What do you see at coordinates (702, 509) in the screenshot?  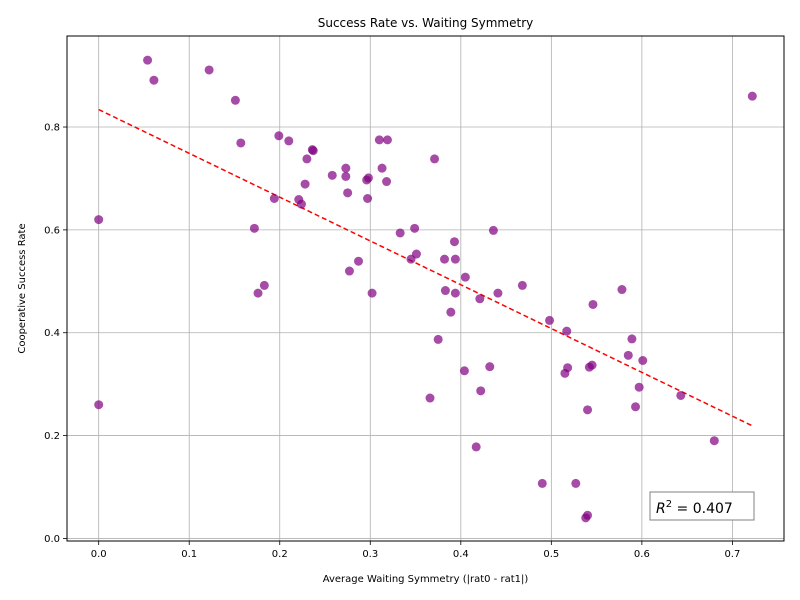 I see `annotation-value: = 0.407` at bounding box center [702, 509].